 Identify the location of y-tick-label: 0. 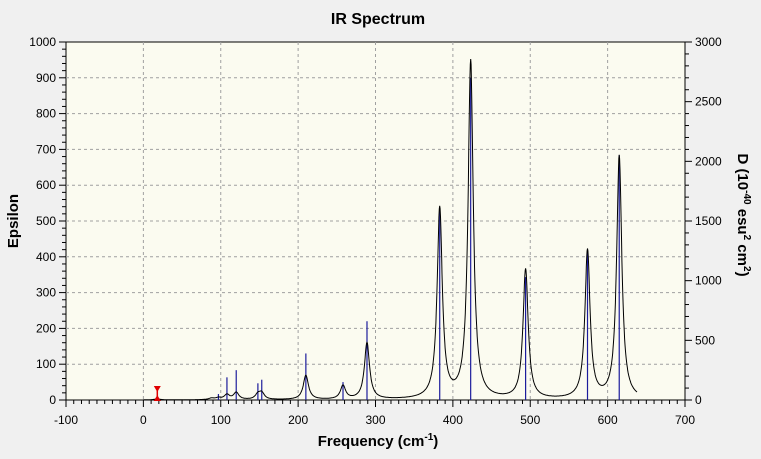
(52, 400).